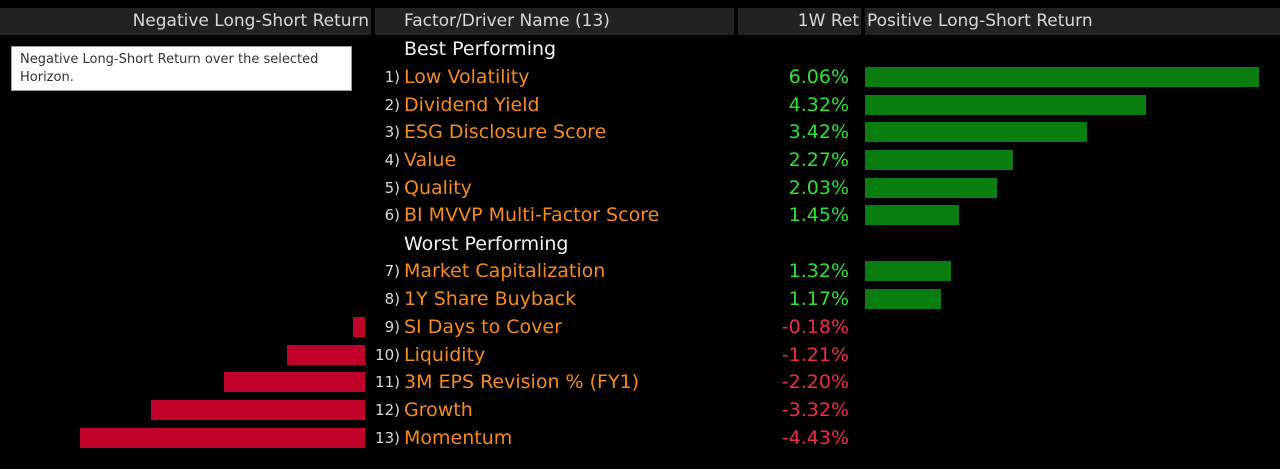 This screenshot has width=1280, height=469. Describe the element at coordinates (458, 438) in the screenshot. I see `factor-name: Momentum` at that location.